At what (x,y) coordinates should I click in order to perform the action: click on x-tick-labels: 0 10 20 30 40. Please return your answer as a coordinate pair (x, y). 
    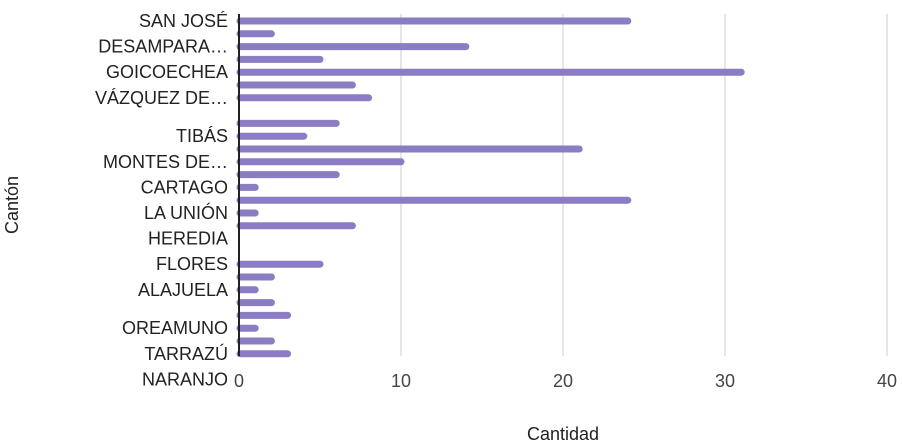
    Looking at the image, I should click on (565, 381).